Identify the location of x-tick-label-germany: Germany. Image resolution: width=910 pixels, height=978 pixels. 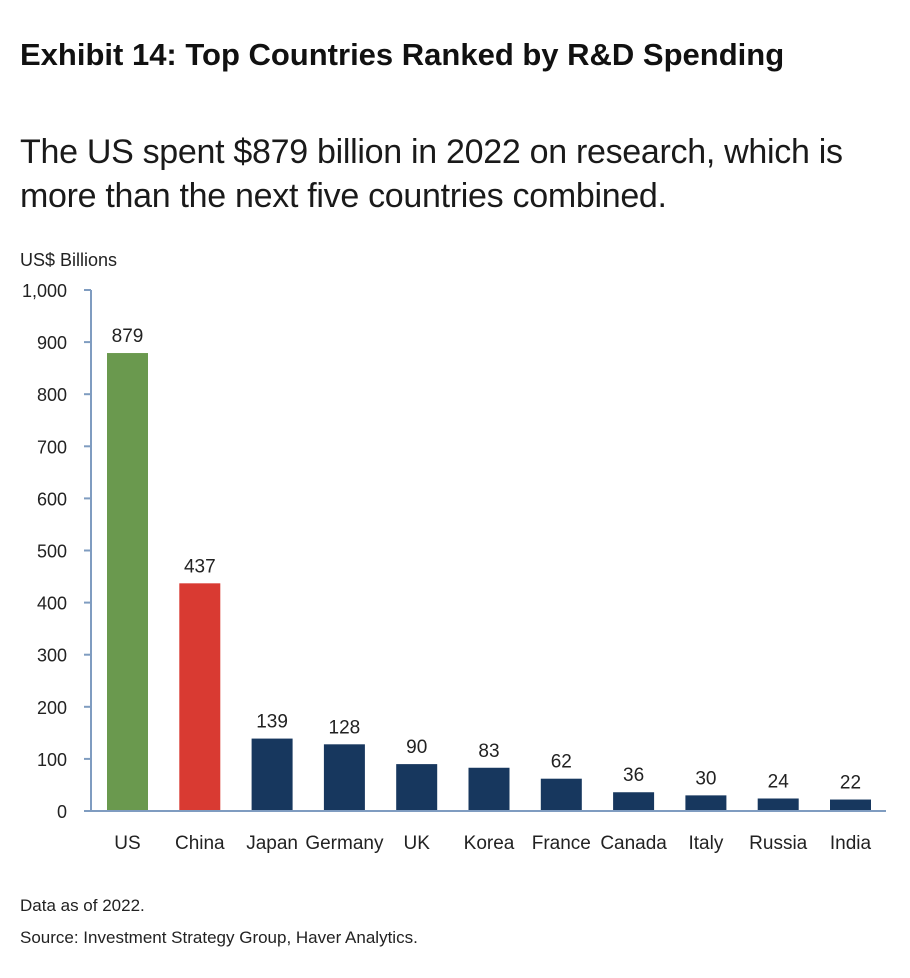
(344, 843).